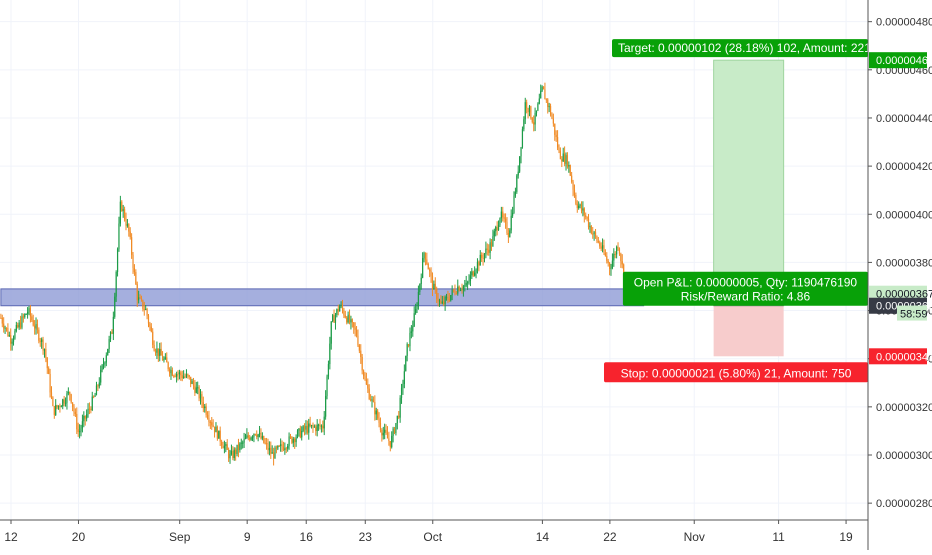  Describe the element at coordinates (904, 456) in the screenshot. I see `y-tick-label: 0.00000300` at that location.